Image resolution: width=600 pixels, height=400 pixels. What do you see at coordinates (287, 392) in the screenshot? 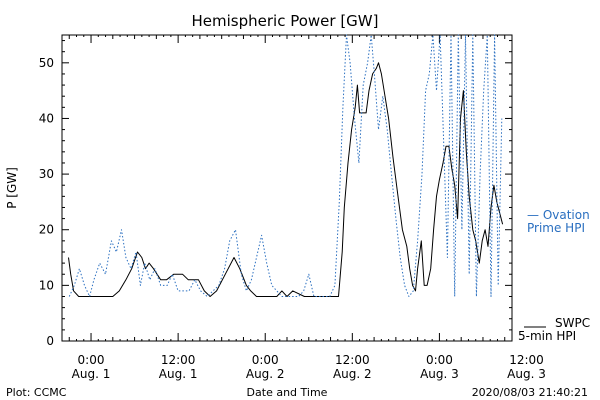
I see `x-axis-label: Date and Time` at bounding box center [287, 392].